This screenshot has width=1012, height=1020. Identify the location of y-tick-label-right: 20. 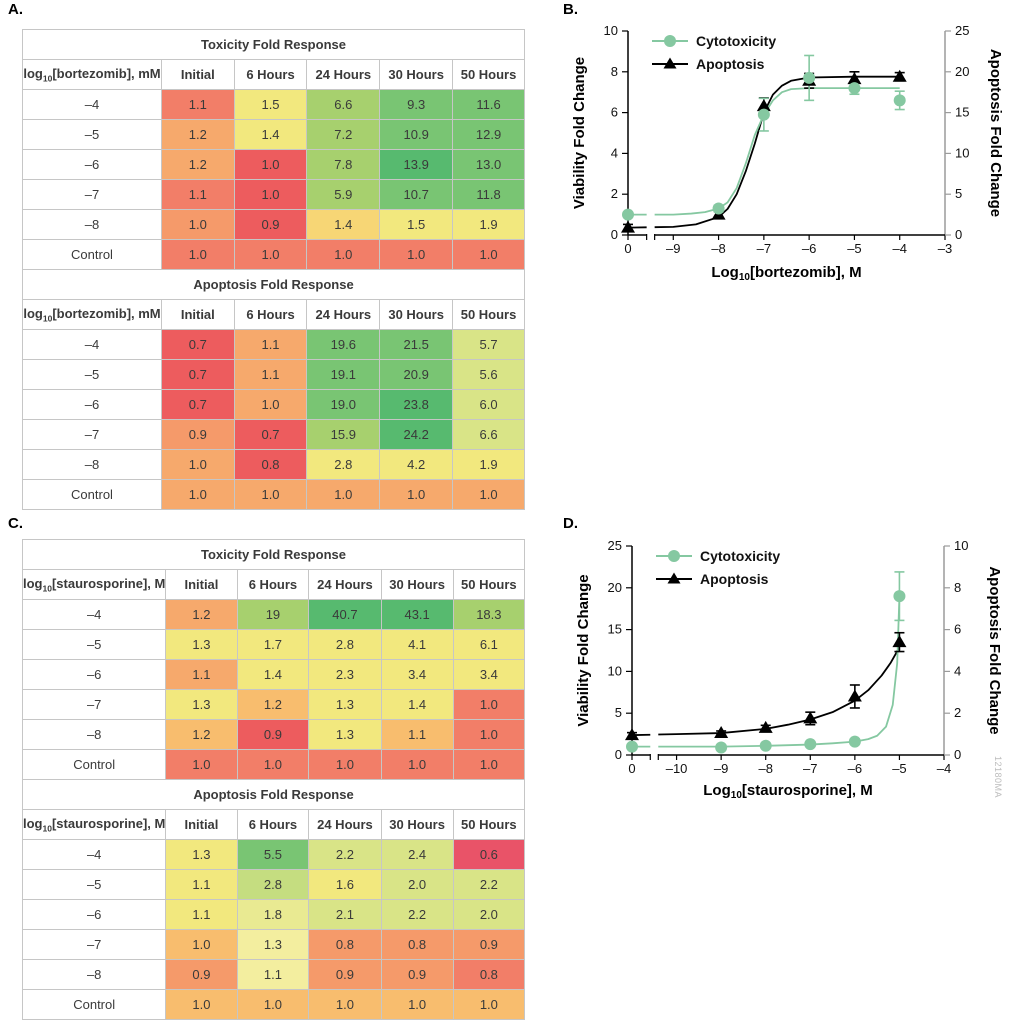
(962, 71).